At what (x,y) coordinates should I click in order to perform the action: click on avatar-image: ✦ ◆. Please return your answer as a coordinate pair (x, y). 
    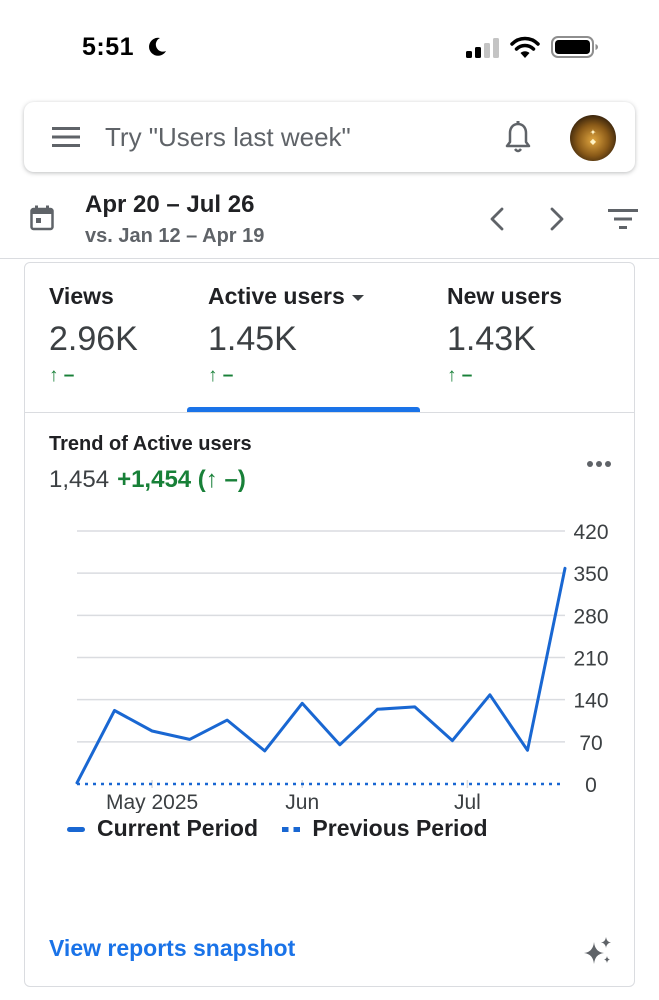
    Looking at the image, I should click on (593, 137).